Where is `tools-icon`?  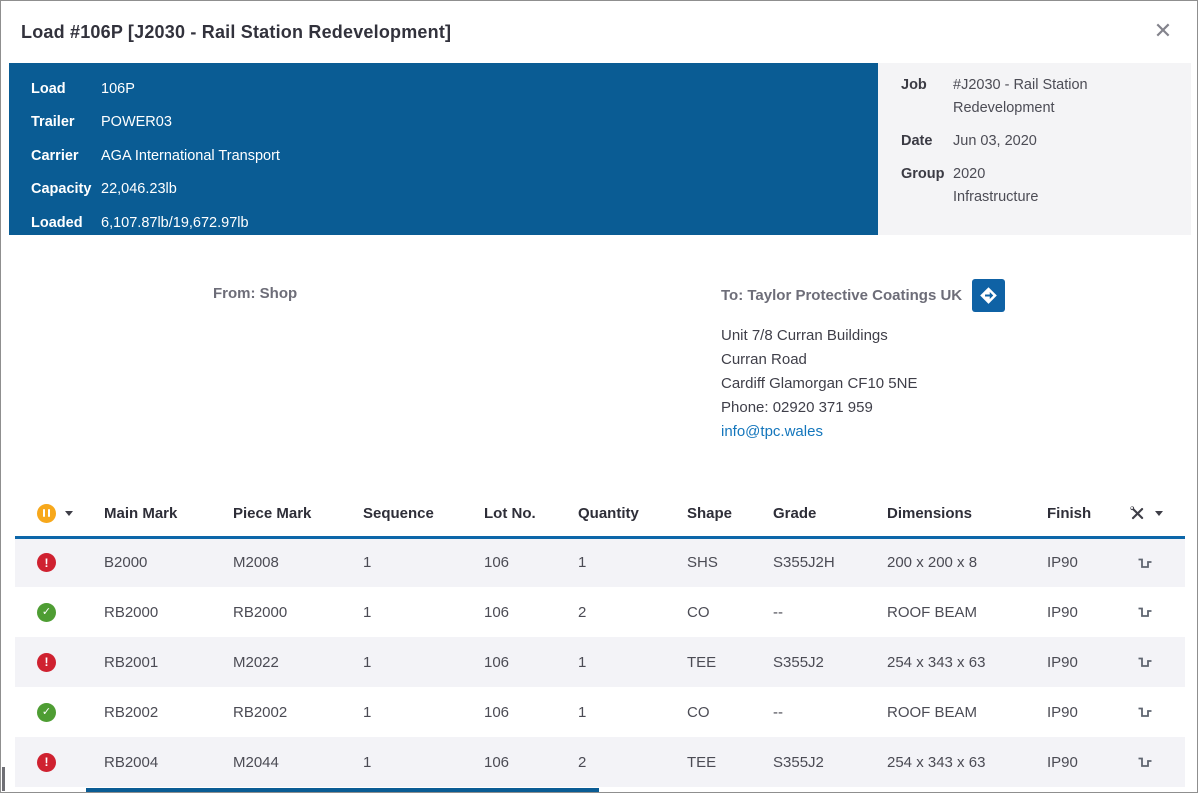
tools-icon is located at coordinates (1137, 513).